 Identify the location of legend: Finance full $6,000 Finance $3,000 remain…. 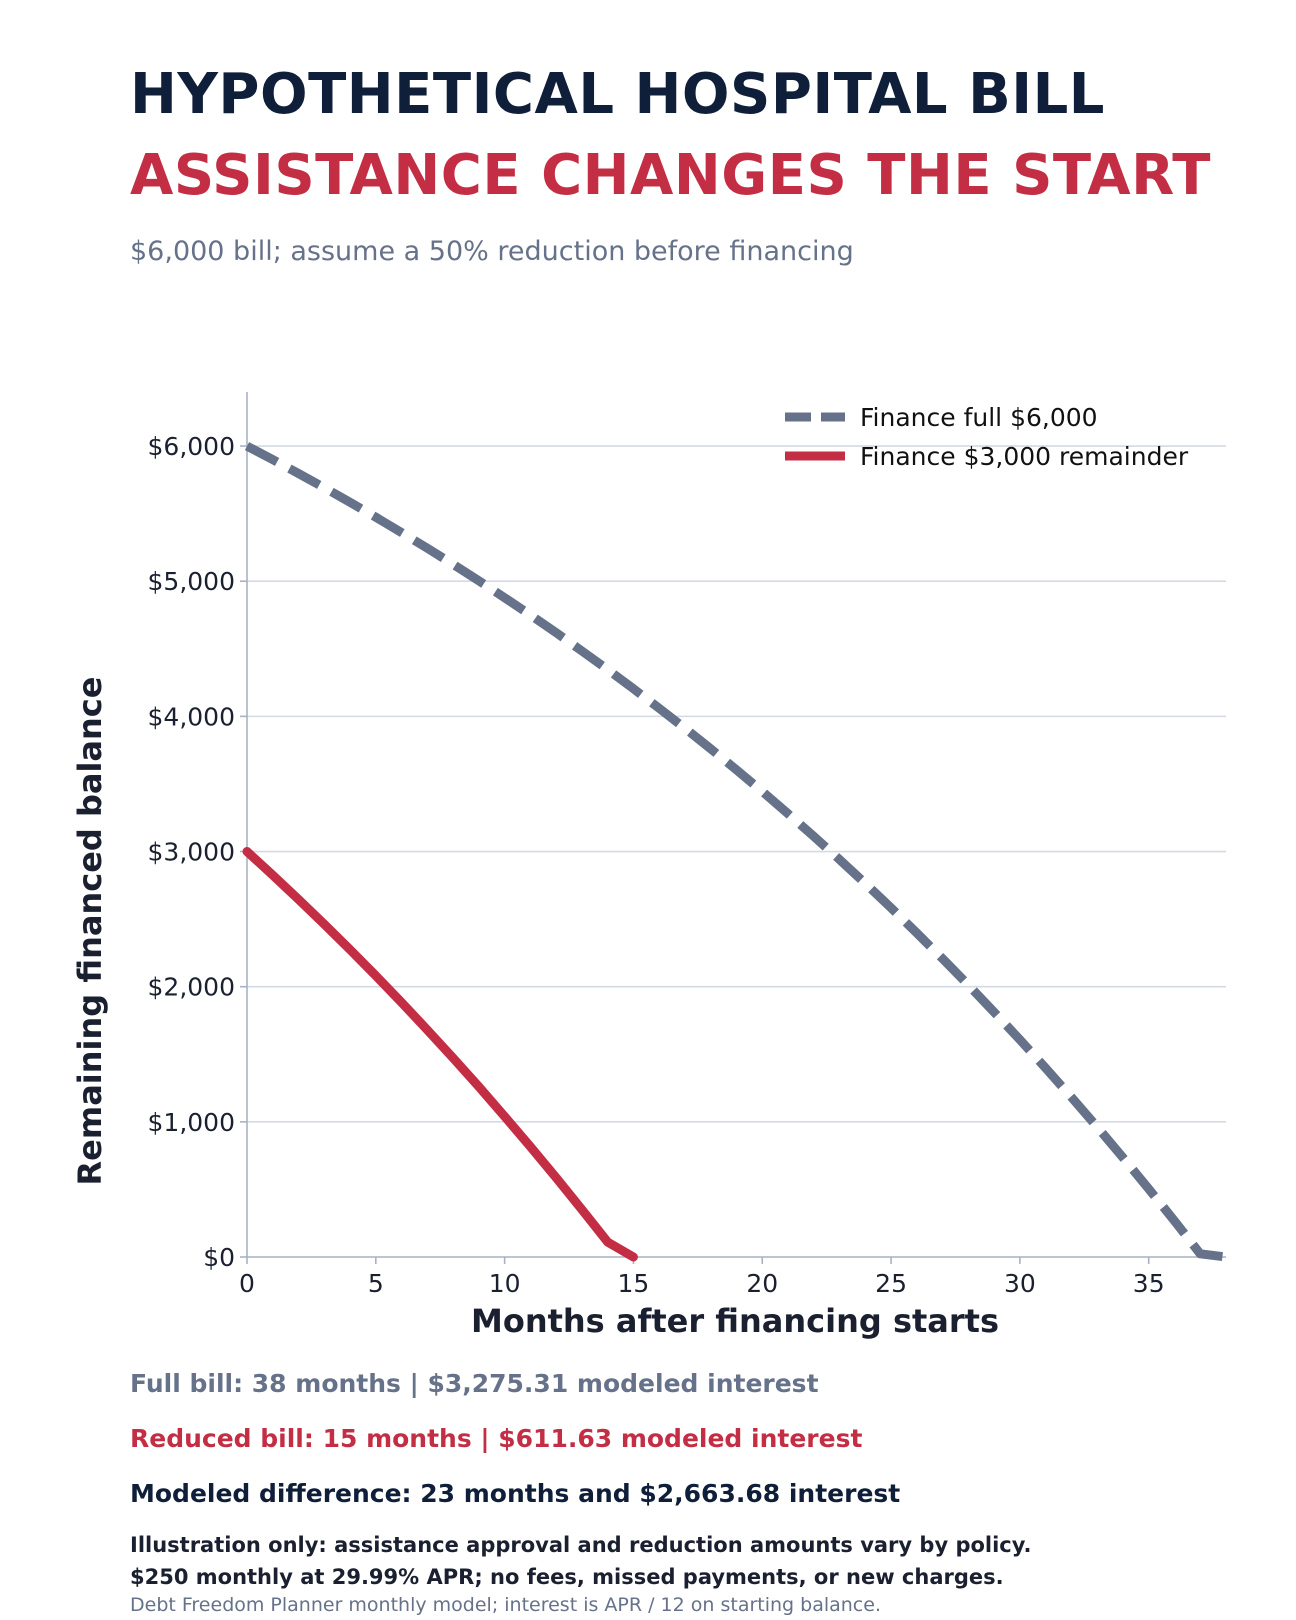
(987, 437).